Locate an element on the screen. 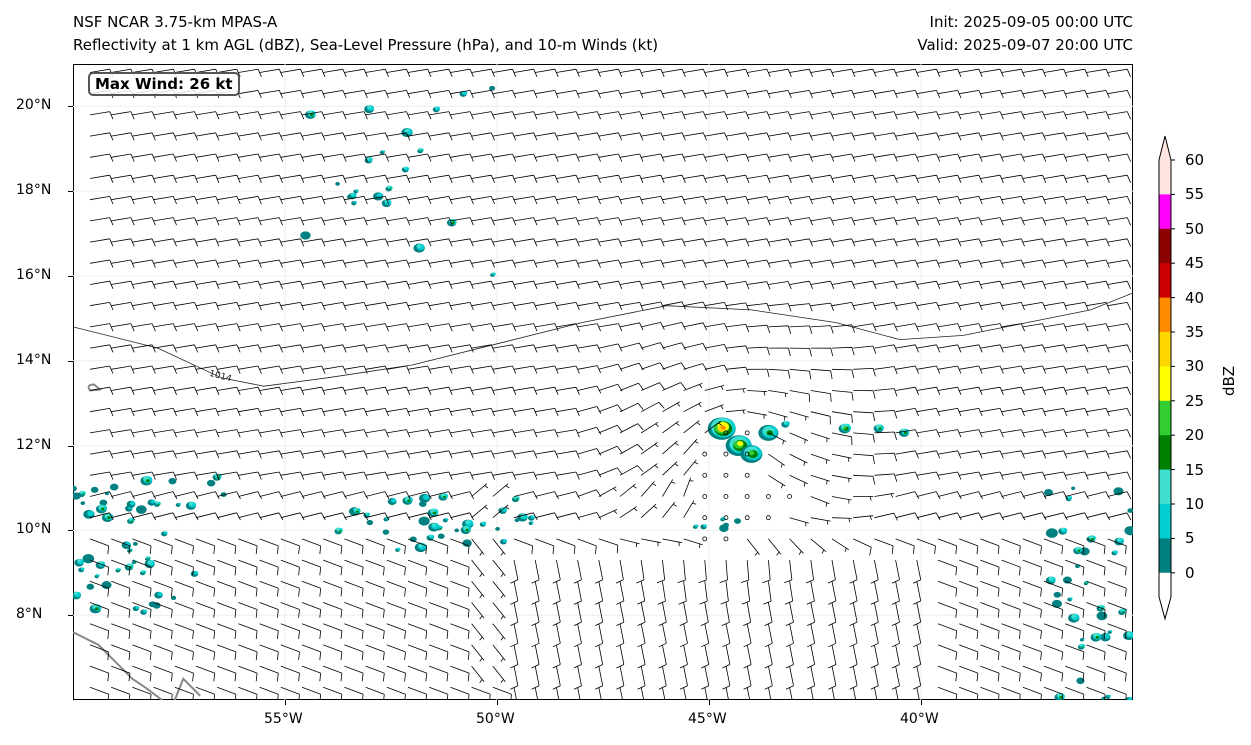 Image resolution: width=1251 pixels, height=745 pixels. lat-tick-label: 10°N is located at coordinates (34, 529).